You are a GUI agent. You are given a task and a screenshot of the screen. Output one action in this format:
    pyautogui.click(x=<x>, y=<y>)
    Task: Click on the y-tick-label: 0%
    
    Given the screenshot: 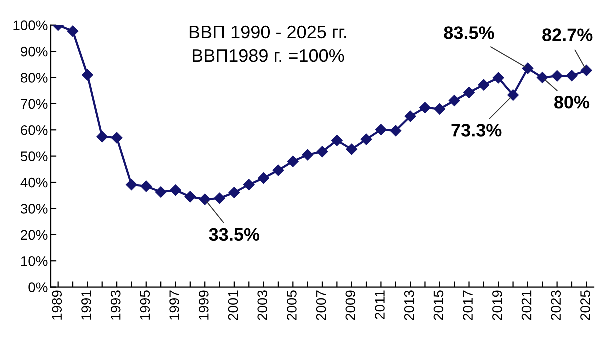 What is the action you would take?
    pyautogui.click(x=38, y=287)
    